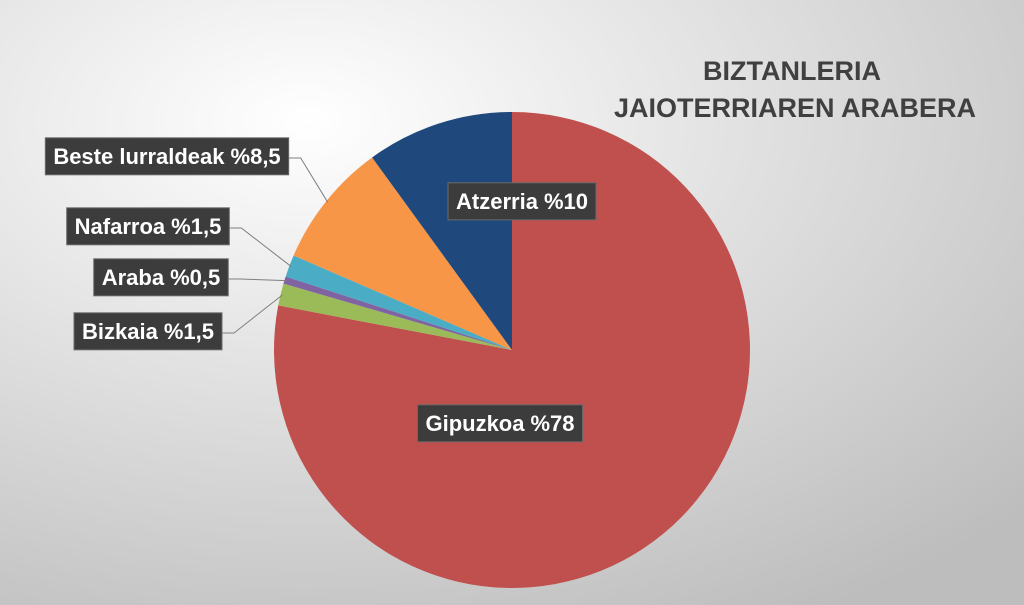 The width and height of the screenshot is (1024, 605). What do you see at coordinates (475, 423) in the screenshot?
I see `category-name: Gipuzkoa` at bounding box center [475, 423].